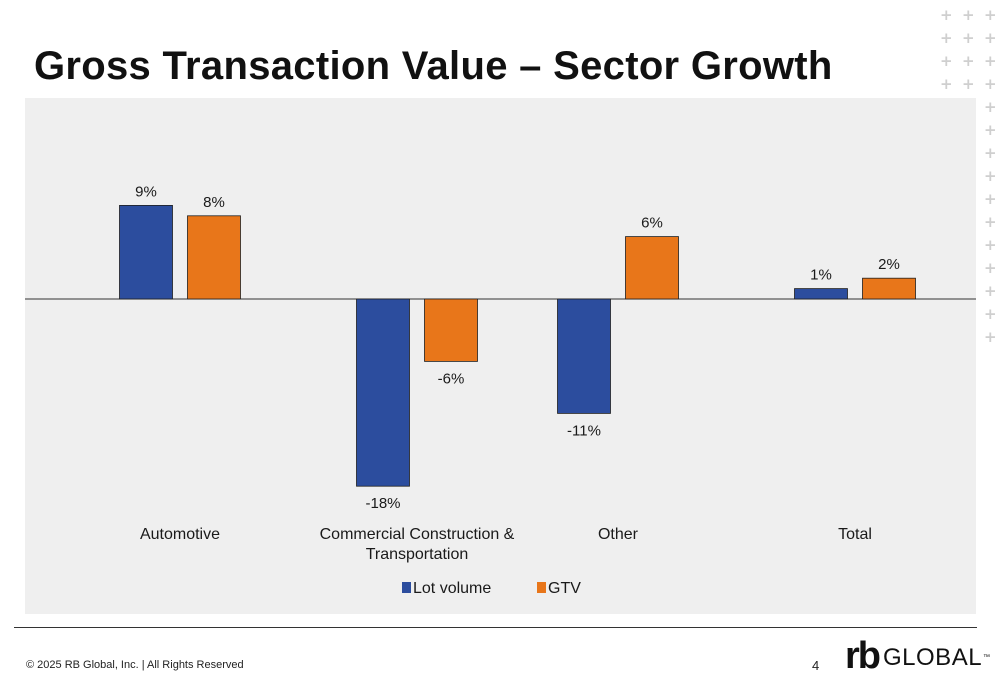  What do you see at coordinates (180, 534) in the screenshot?
I see `category-label: Automotive` at bounding box center [180, 534].